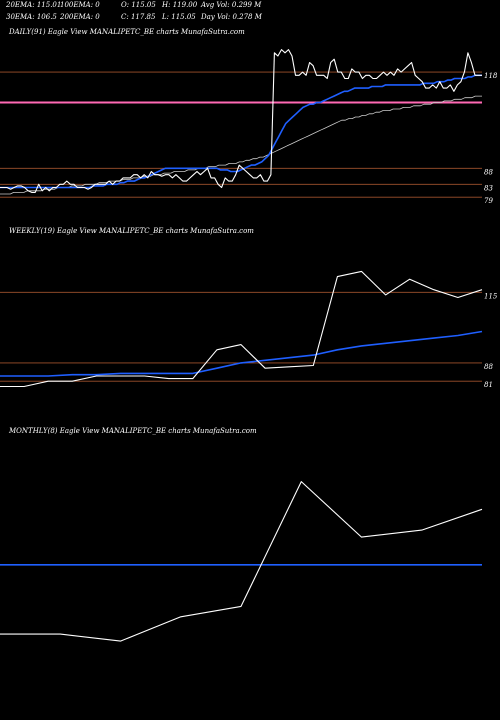 This screenshot has height=720, width=500. What do you see at coordinates (491, 76) in the screenshot?
I see `daily-y-tick-label: 118` at bounding box center [491, 76].